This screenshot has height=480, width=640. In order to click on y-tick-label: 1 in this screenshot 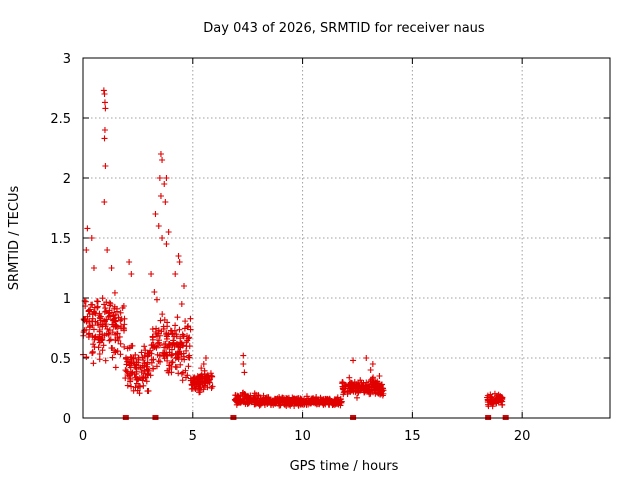, I will do `click(67, 299)`.